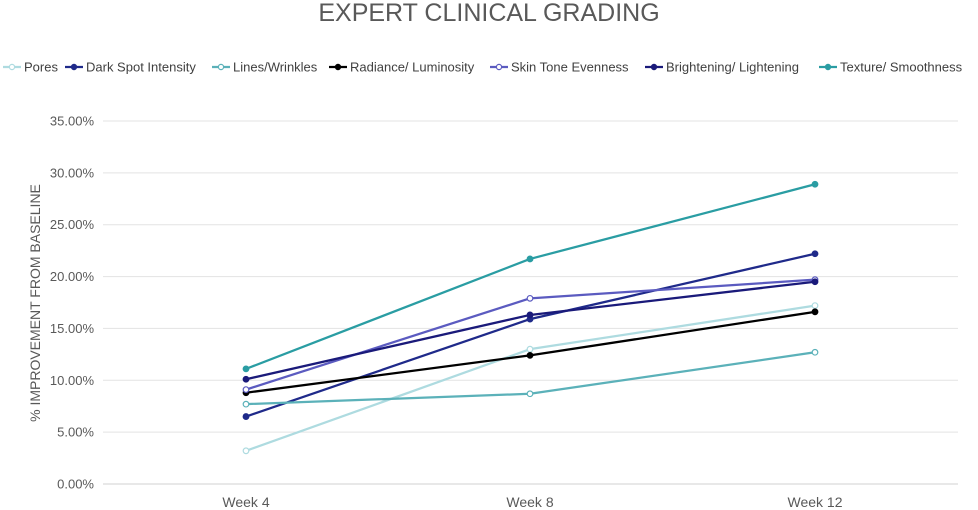  What do you see at coordinates (72, 328) in the screenshot?
I see `y-tick-label: 15.00%` at bounding box center [72, 328].